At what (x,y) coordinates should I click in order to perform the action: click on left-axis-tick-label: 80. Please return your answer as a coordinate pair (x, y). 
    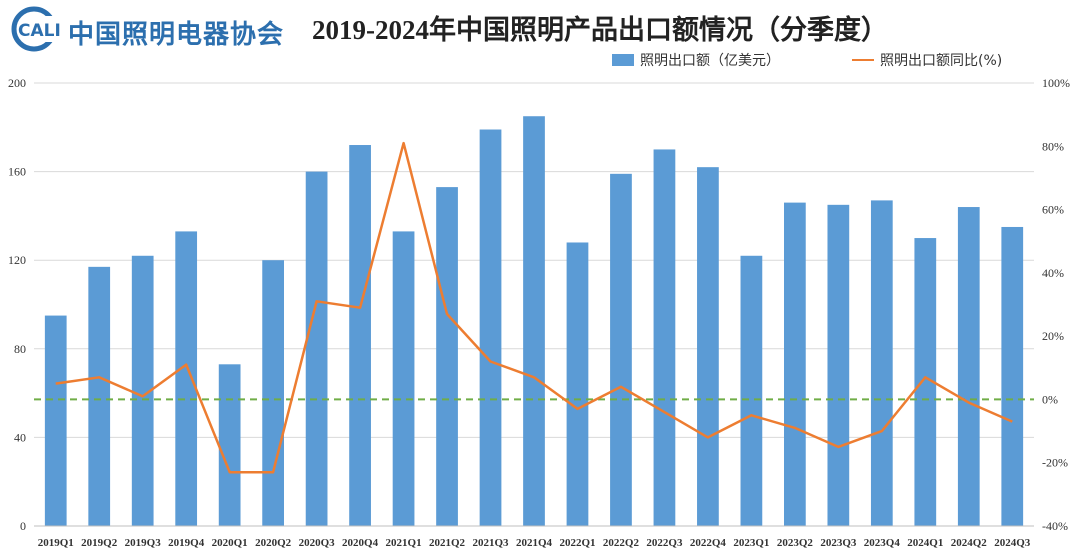
    Looking at the image, I should click on (20, 349).